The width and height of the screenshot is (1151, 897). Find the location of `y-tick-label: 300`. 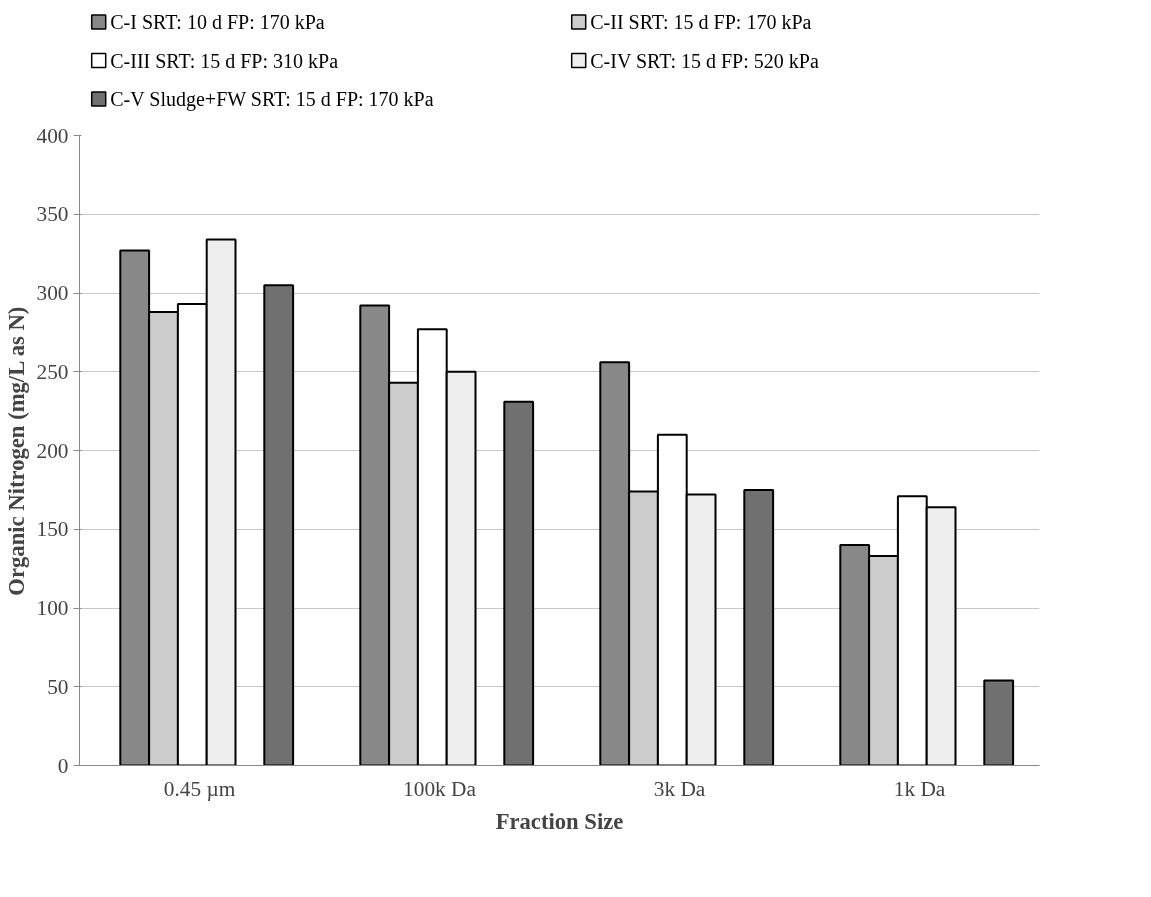

y-tick-label: 300 is located at coordinates (52, 293).